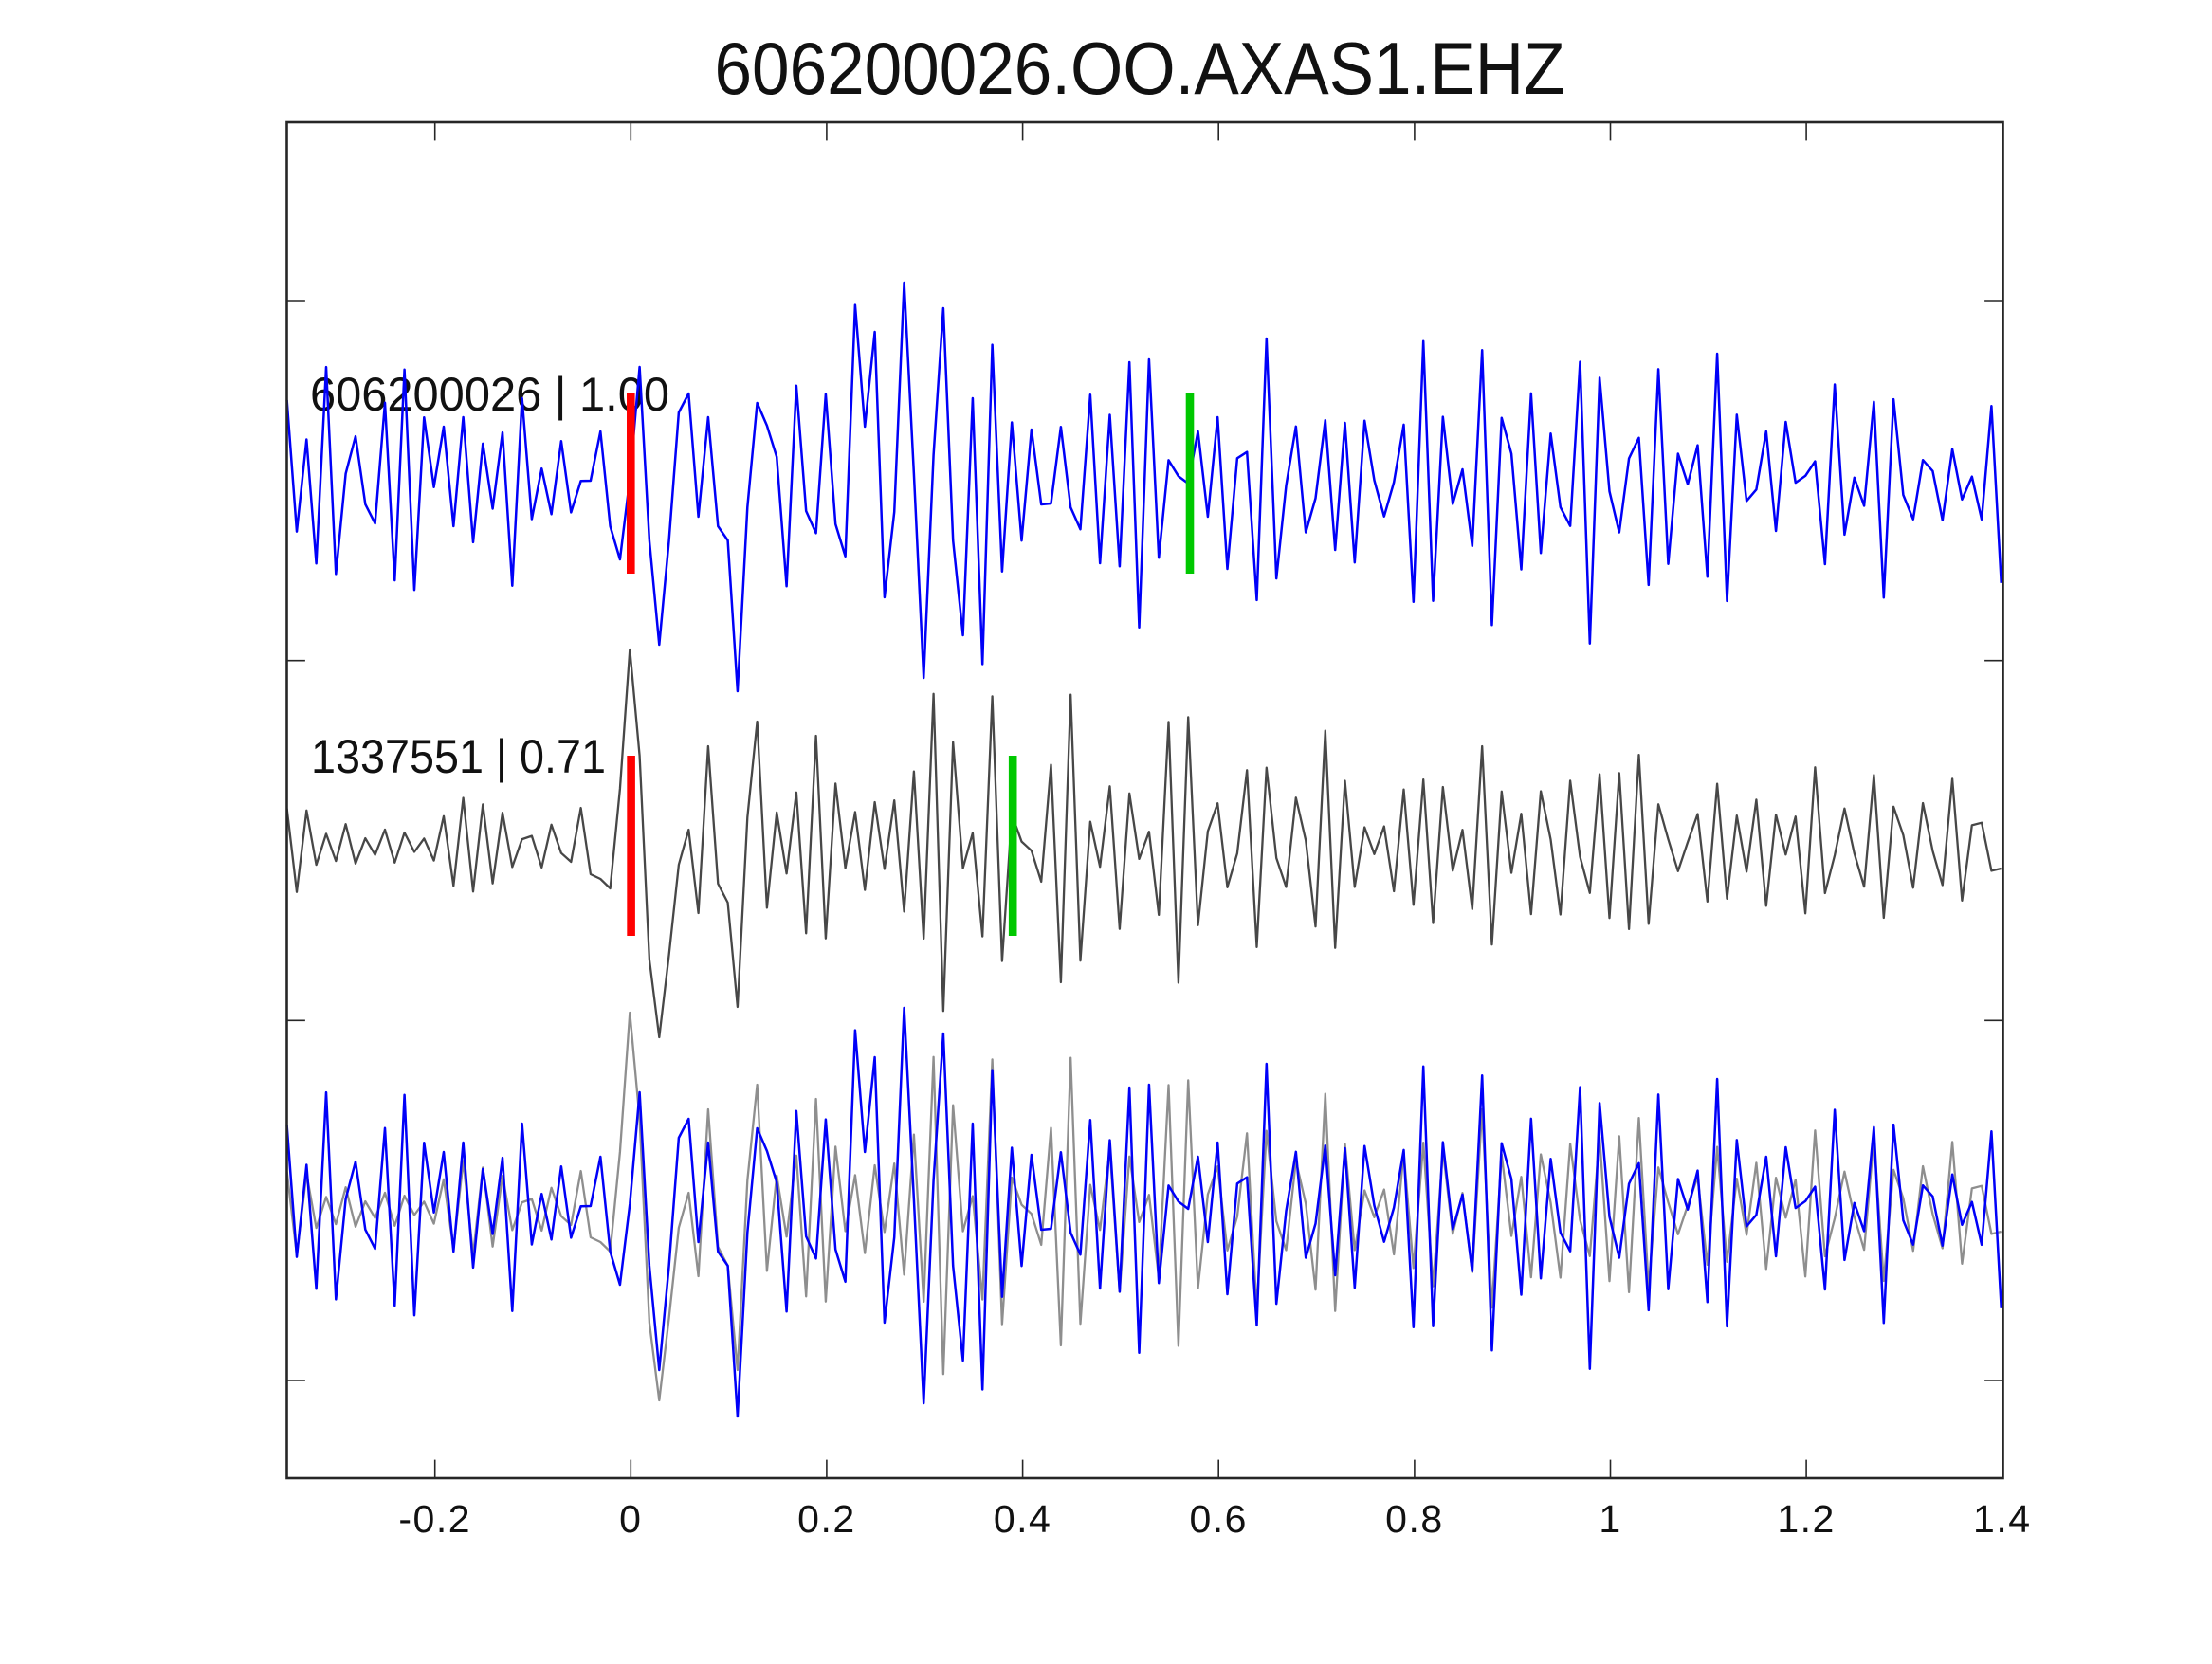 The height and width of the screenshot is (1664, 2212). What do you see at coordinates (1218, 1519) in the screenshot?
I see `svg-text: 0.6` at bounding box center [1218, 1519].